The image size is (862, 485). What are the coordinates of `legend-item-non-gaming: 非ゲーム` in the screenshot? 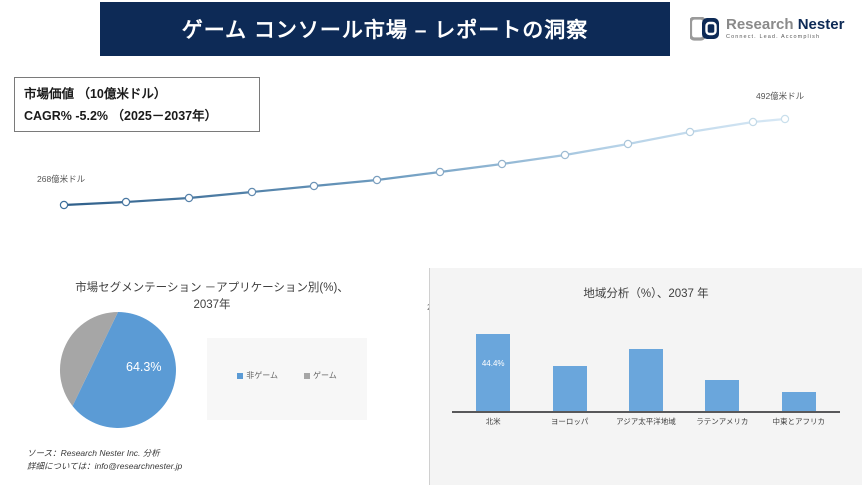 It's located at (257, 375).